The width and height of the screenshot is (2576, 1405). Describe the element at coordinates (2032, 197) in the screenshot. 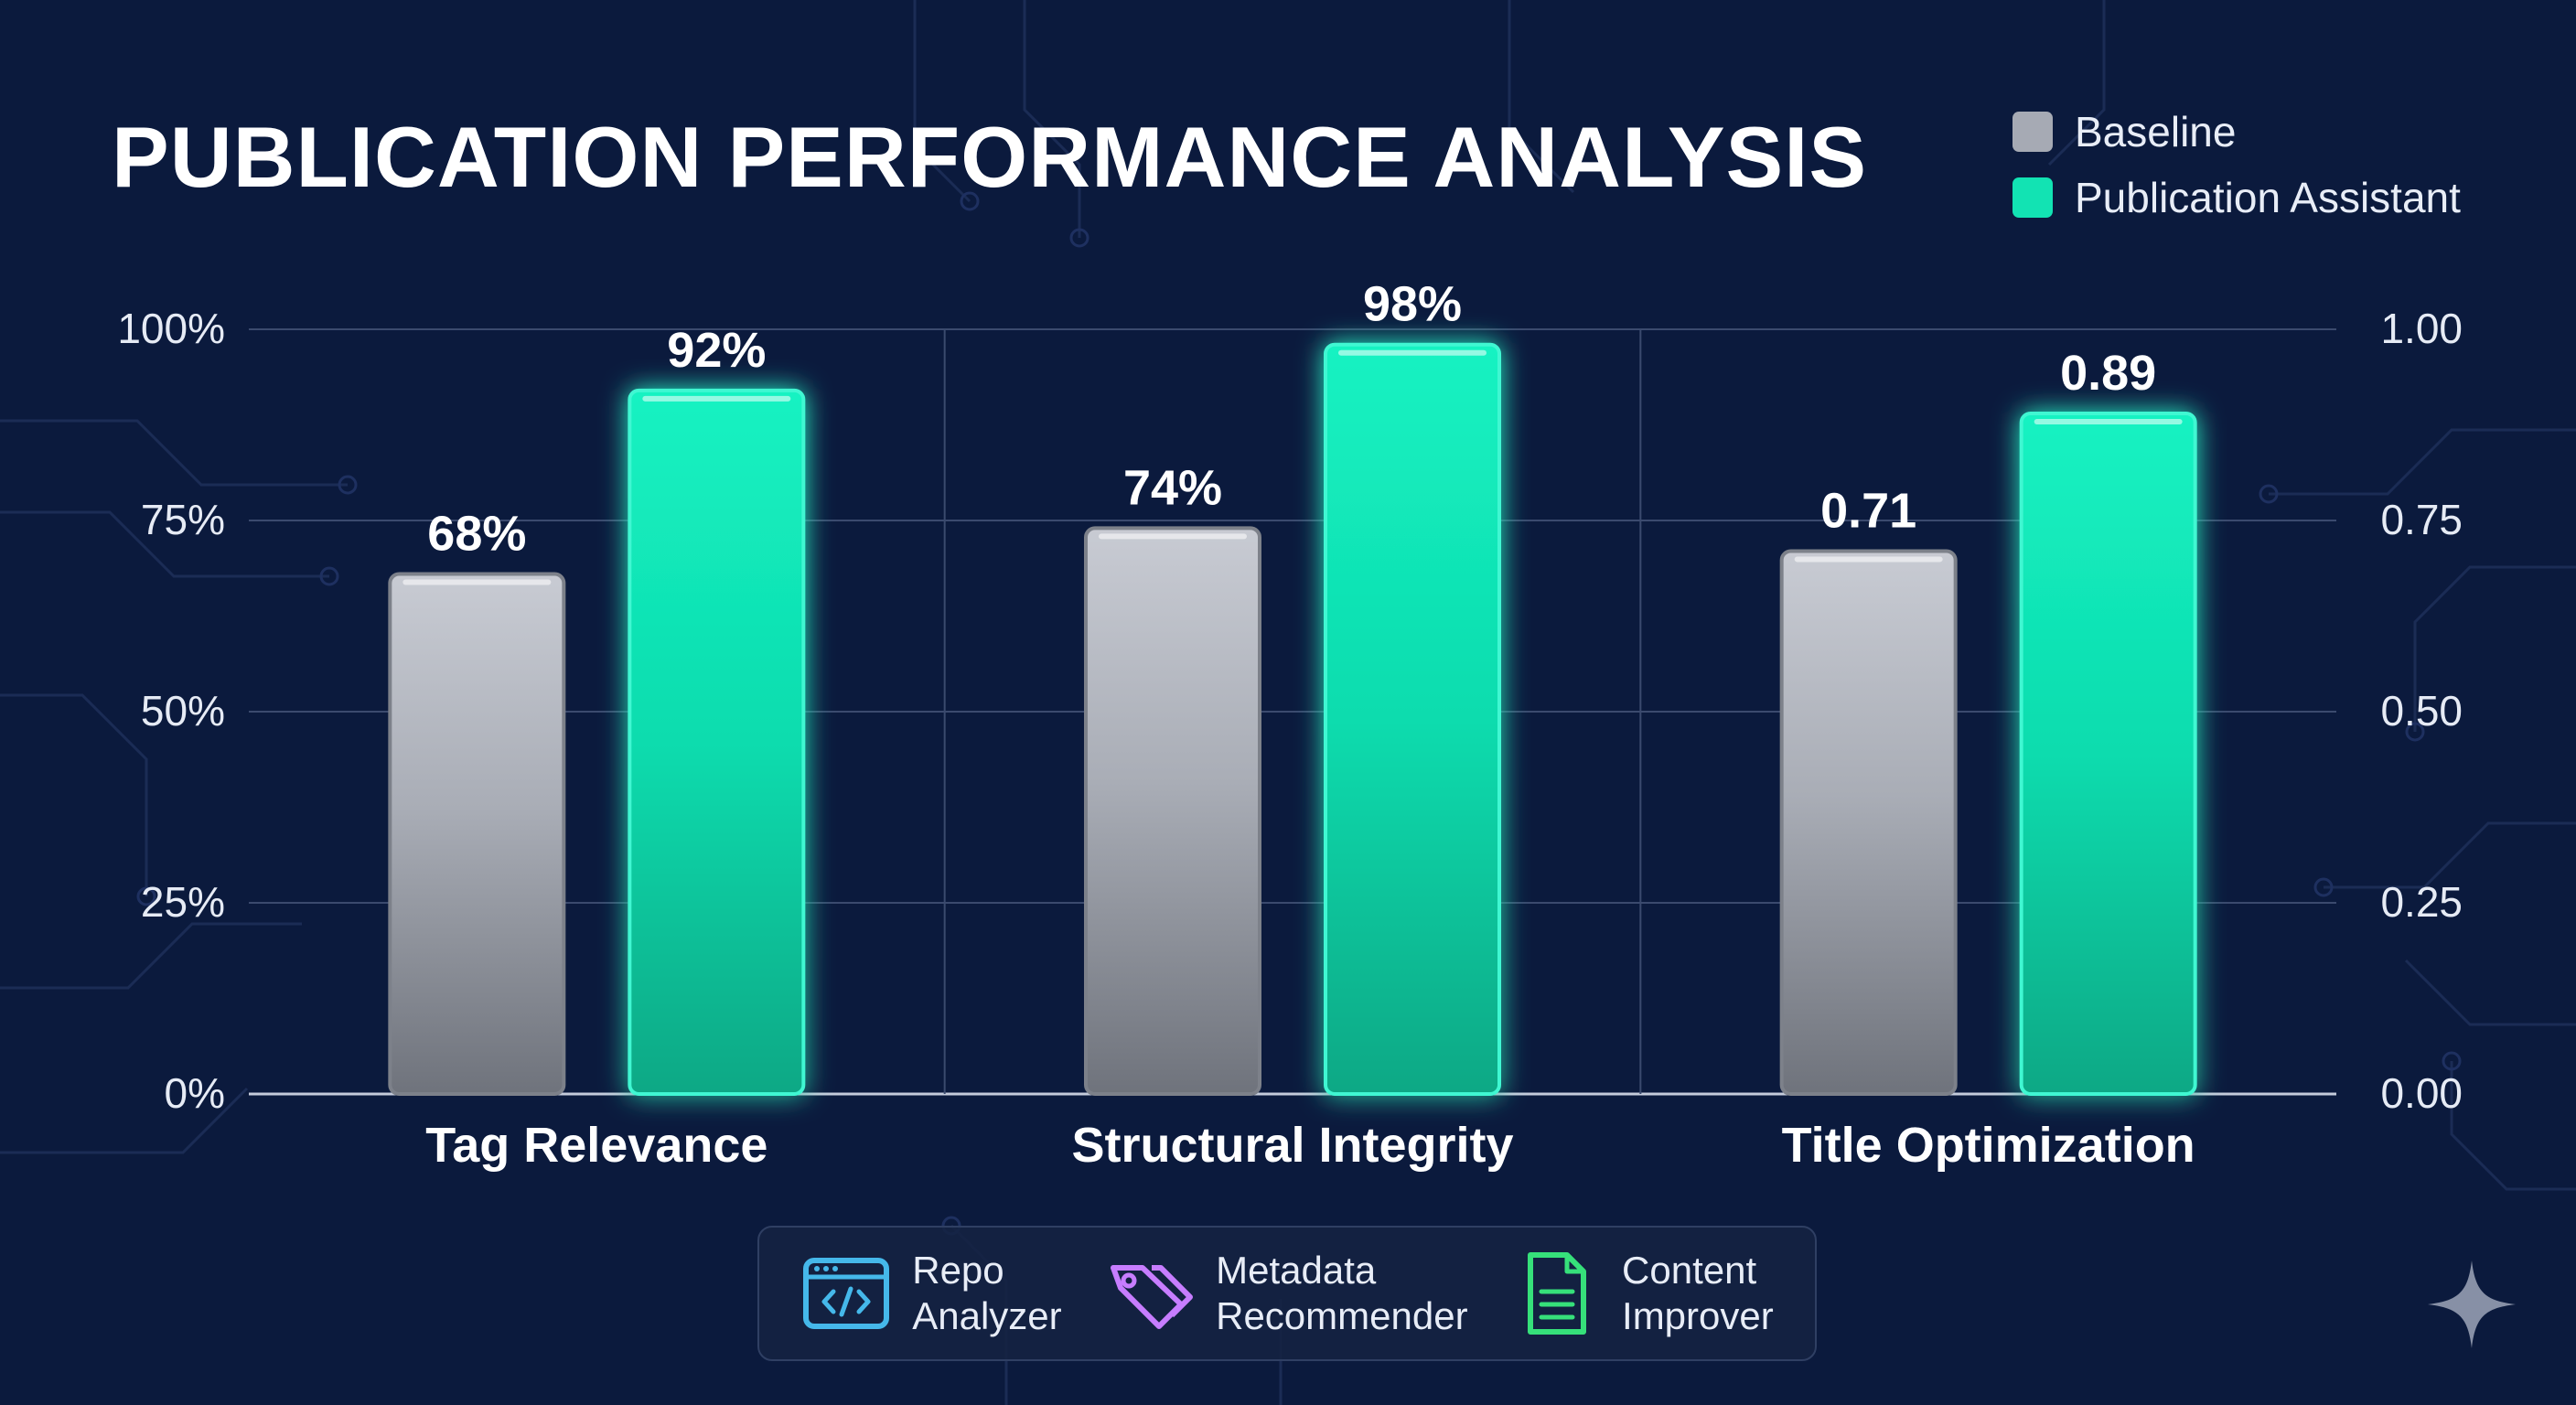

I see `legend-swatch-publication-assistant` at that location.